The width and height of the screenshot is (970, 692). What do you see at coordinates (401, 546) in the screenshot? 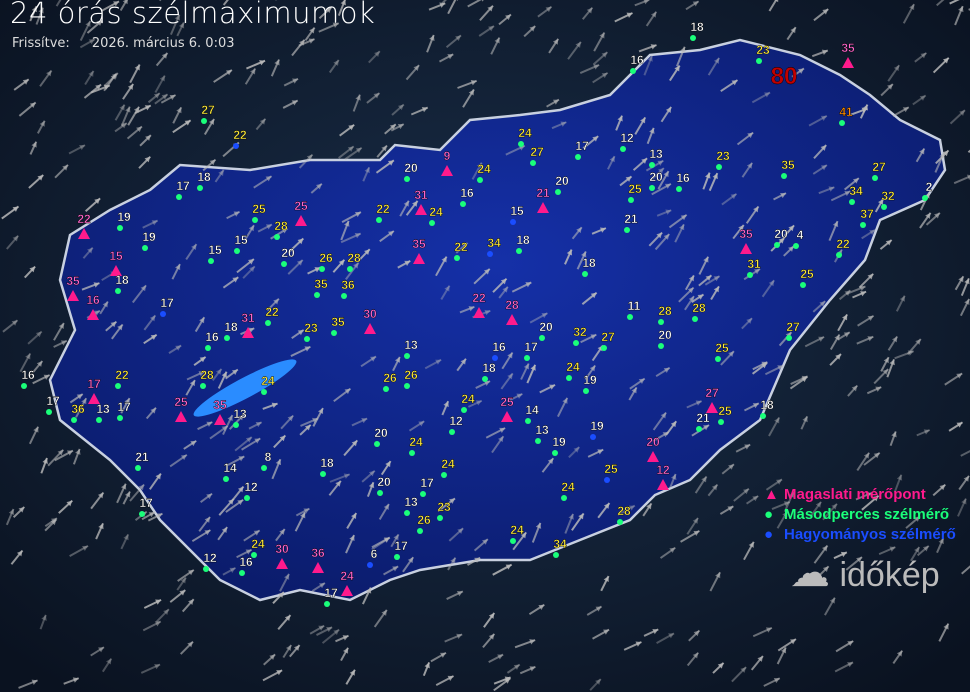
I see `station-value: 17` at bounding box center [401, 546].